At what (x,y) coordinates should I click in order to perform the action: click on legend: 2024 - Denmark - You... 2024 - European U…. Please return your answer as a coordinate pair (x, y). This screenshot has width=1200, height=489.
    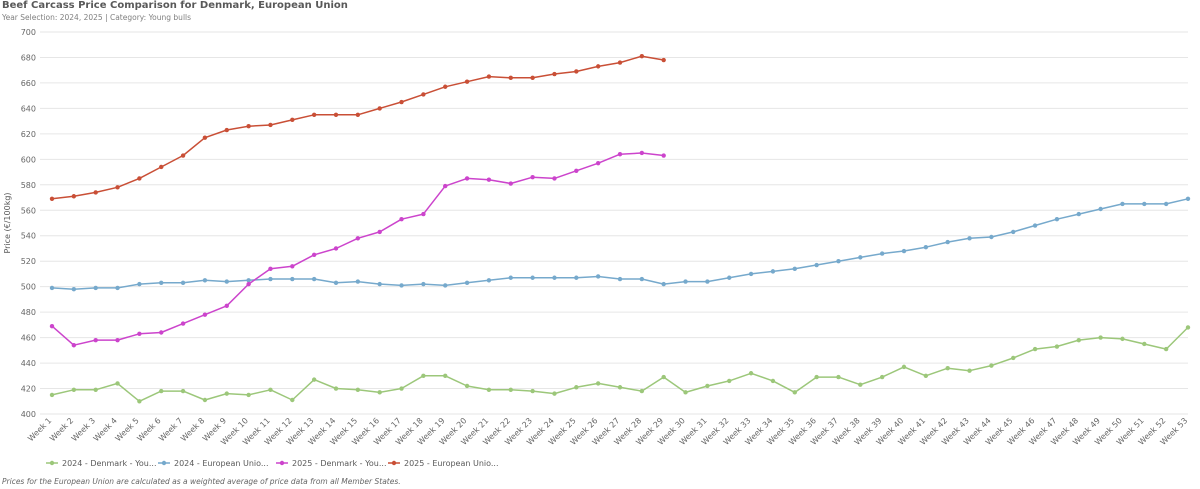
    Looking at the image, I should click on (272, 463).